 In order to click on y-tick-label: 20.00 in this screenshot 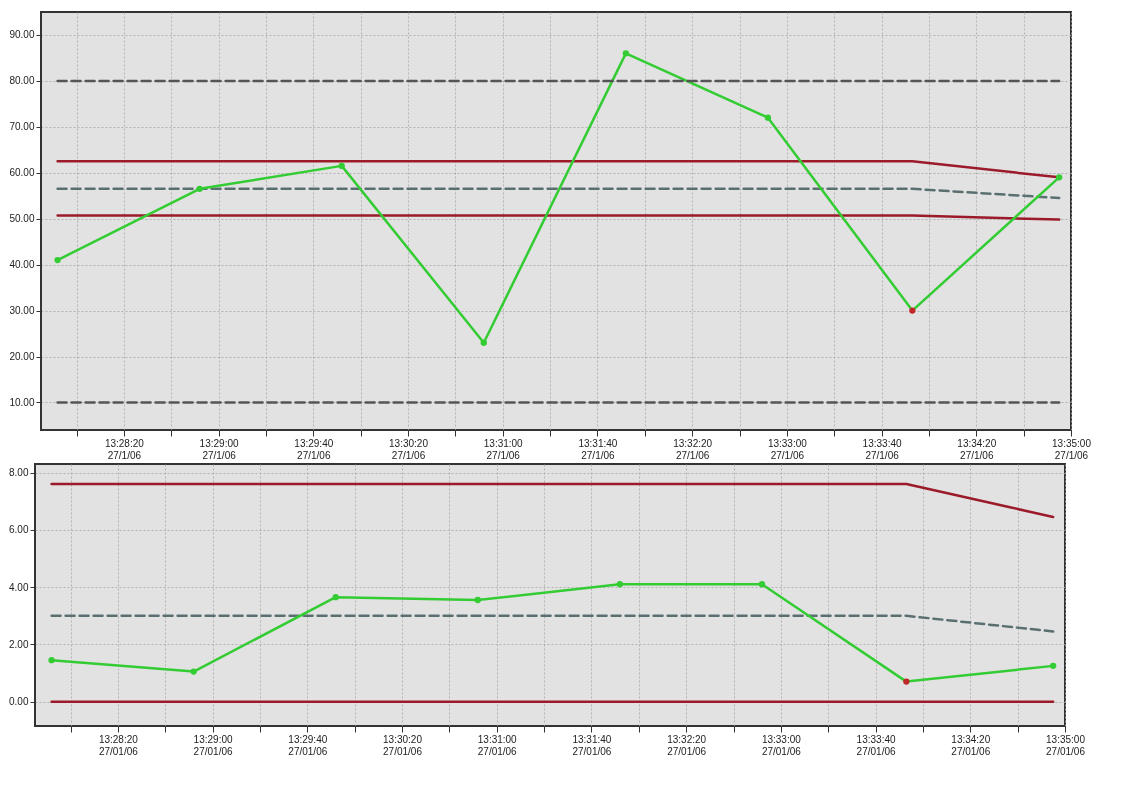, I will do `click(22, 357)`.